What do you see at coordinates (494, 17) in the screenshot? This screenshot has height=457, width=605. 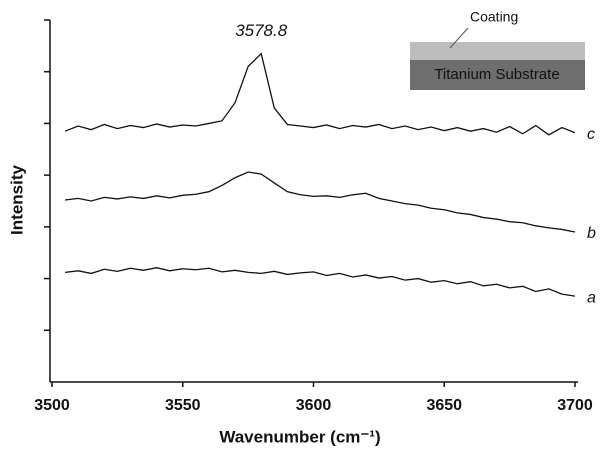 I see `coating-label: Coating` at bounding box center [494, 17].